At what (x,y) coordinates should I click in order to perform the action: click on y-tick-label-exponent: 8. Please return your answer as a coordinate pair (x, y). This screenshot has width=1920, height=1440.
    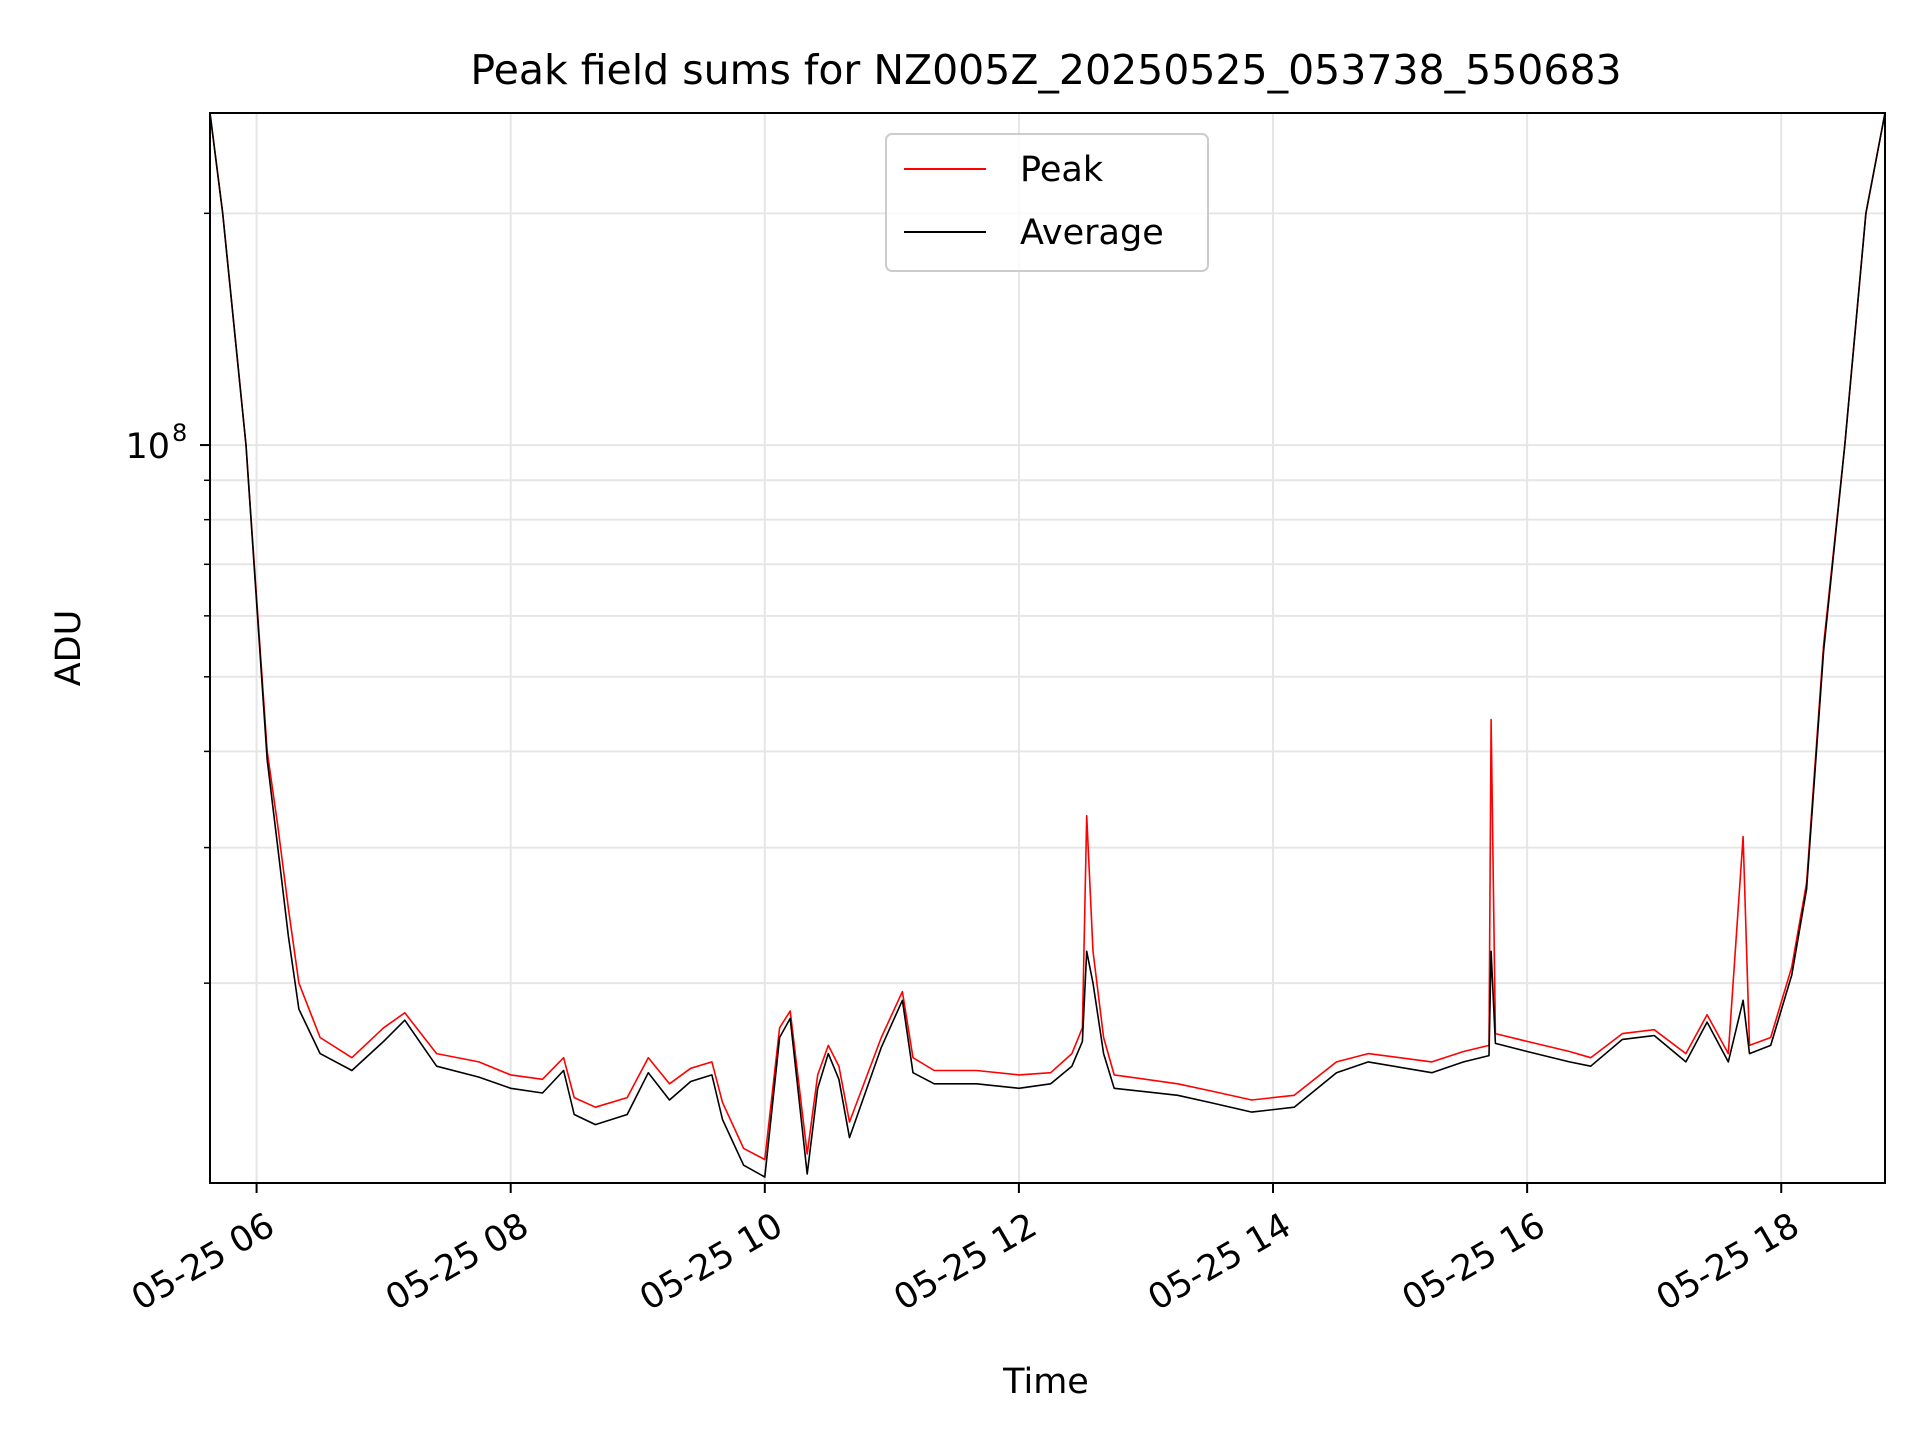
    Looking at the image, I should click on (179, 433).